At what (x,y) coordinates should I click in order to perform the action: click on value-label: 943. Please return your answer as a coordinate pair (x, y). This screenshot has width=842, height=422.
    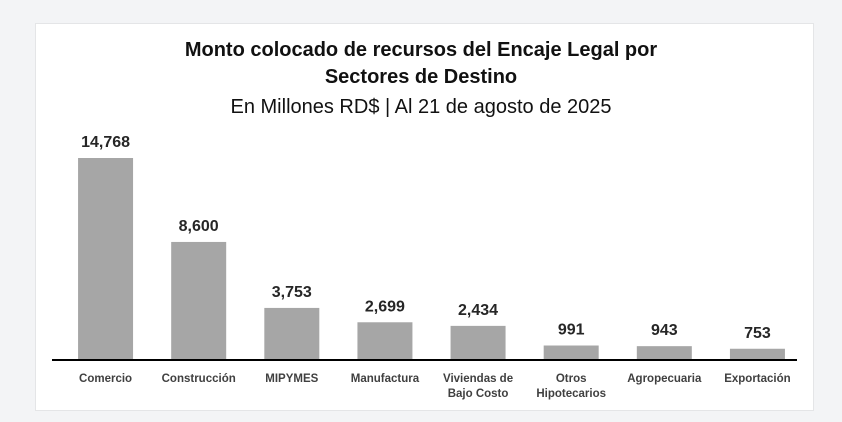
    Looking at the image, I should click on (664, 330).